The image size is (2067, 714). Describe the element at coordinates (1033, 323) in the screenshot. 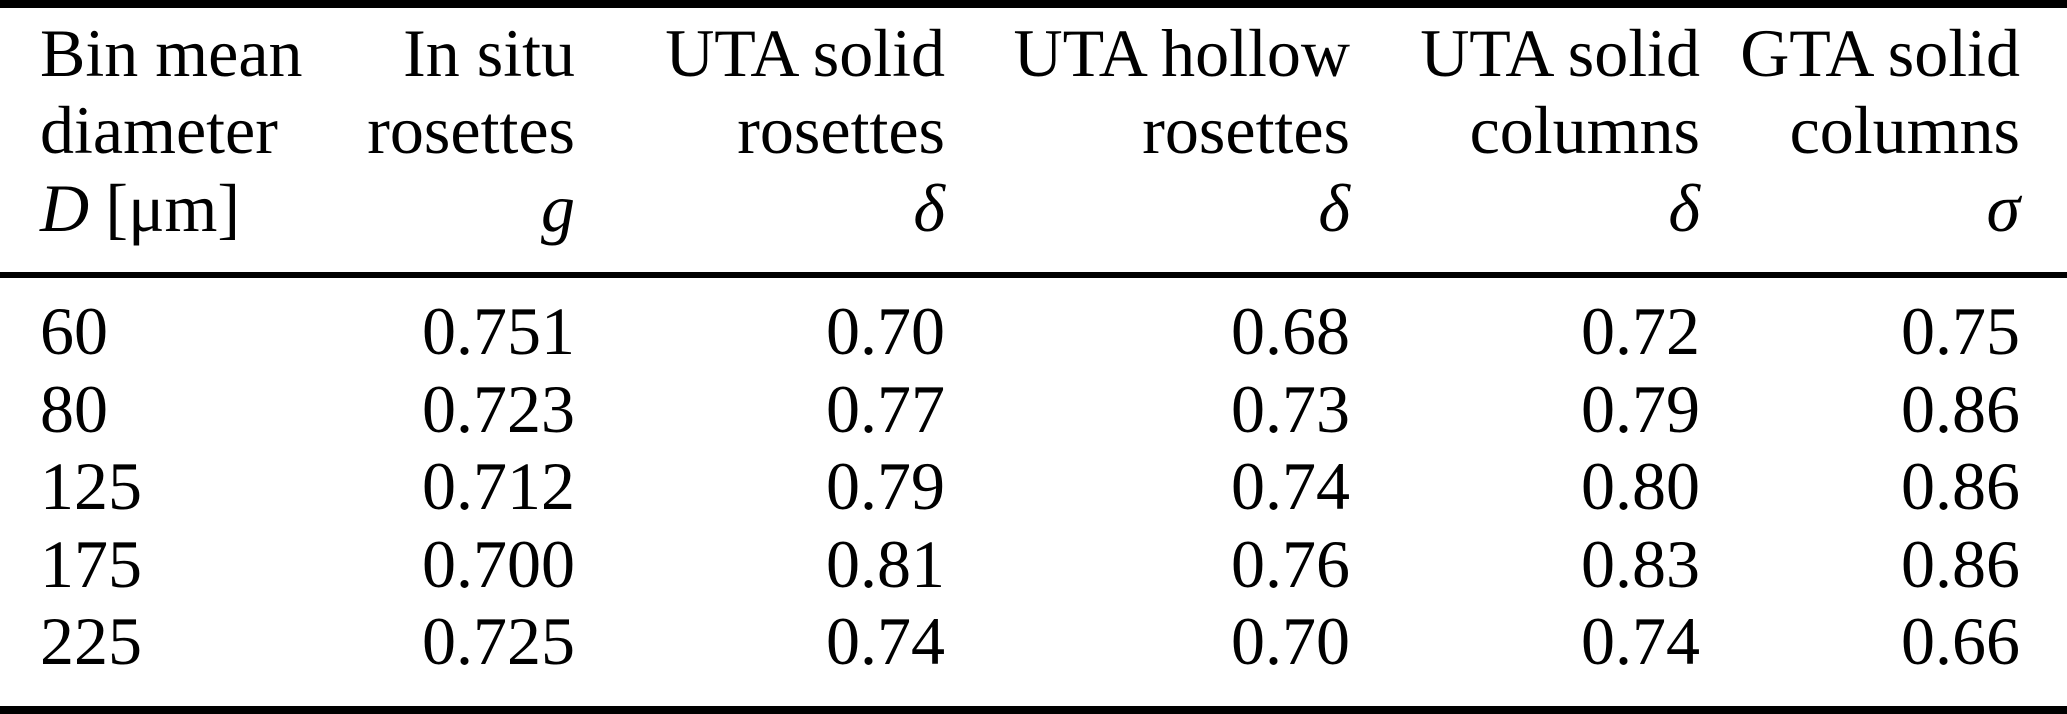

I see `table-row: 60 0.751 0.70 0.68 0.72 0.75` at that location.